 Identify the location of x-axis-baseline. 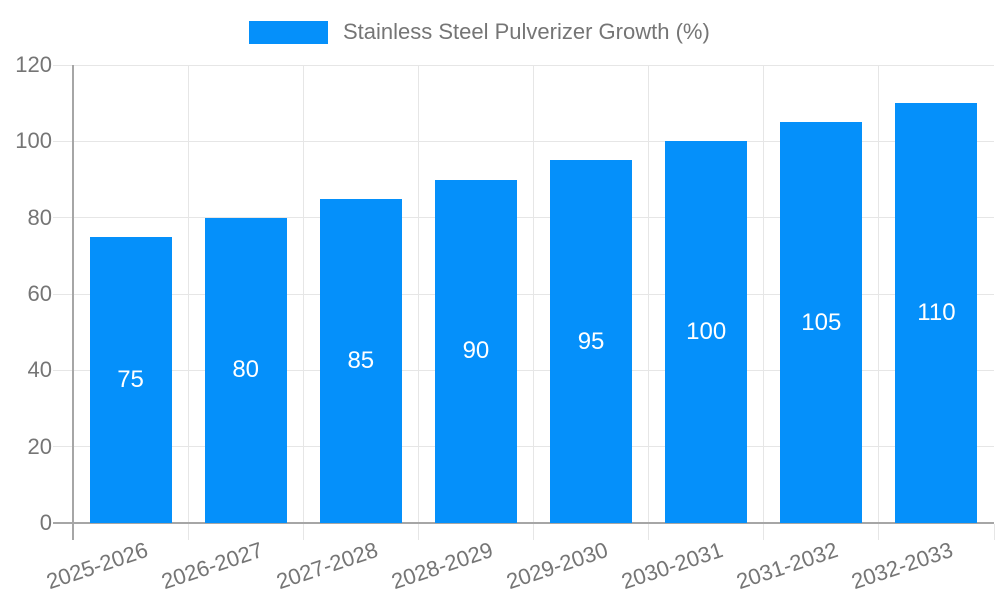
(523, 523).